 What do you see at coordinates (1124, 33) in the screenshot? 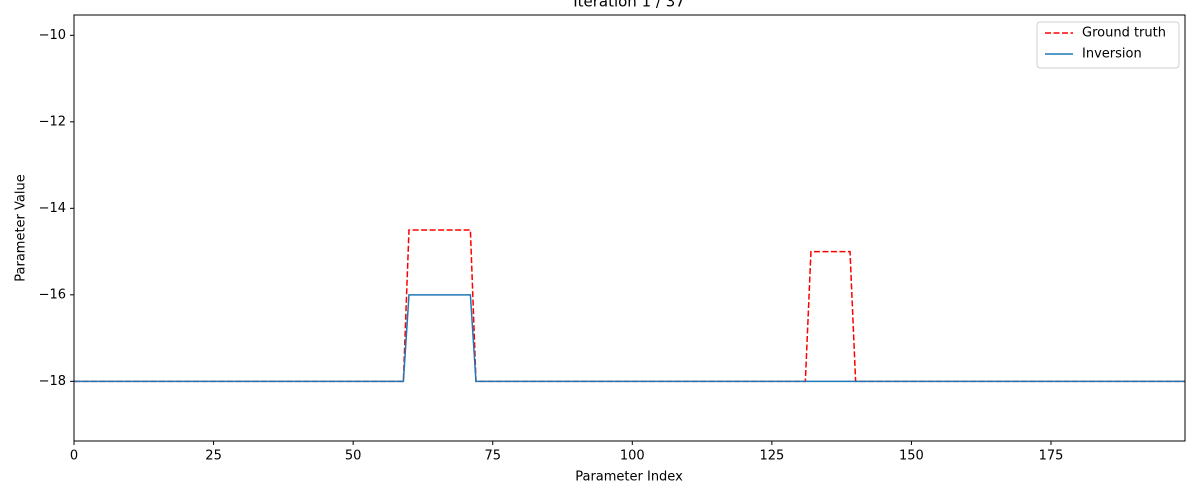
I see `legend-label: Ground truth` at bounding box center [1124, 33].